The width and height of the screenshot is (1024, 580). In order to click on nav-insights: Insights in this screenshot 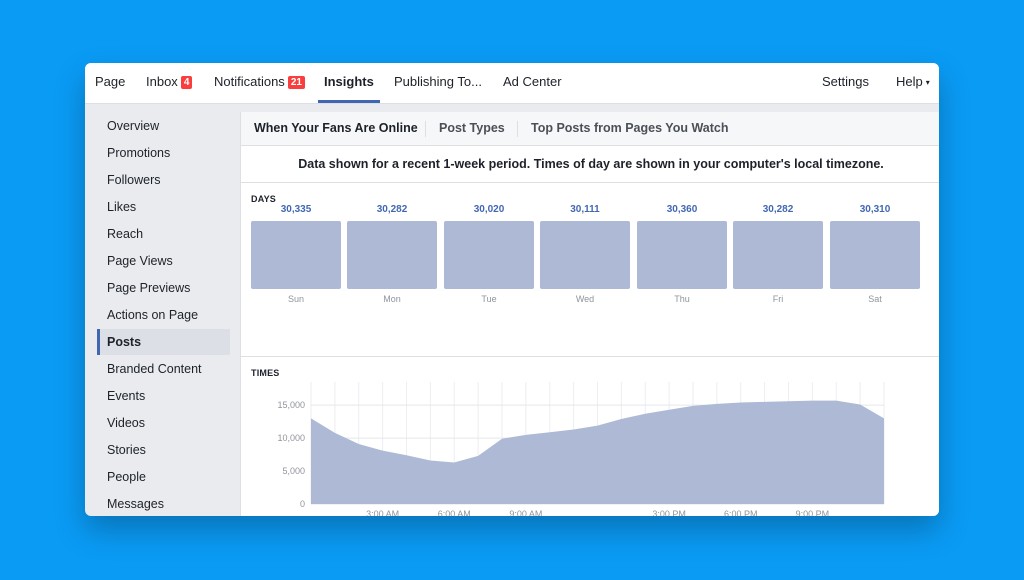, I will do `click(349, 83)`.